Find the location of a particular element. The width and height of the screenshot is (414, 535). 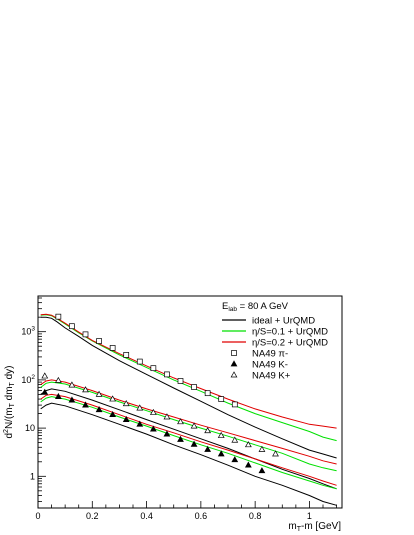

y-axis-title: d2N/(mT dmT dy) is located at coordinates (9, 401).